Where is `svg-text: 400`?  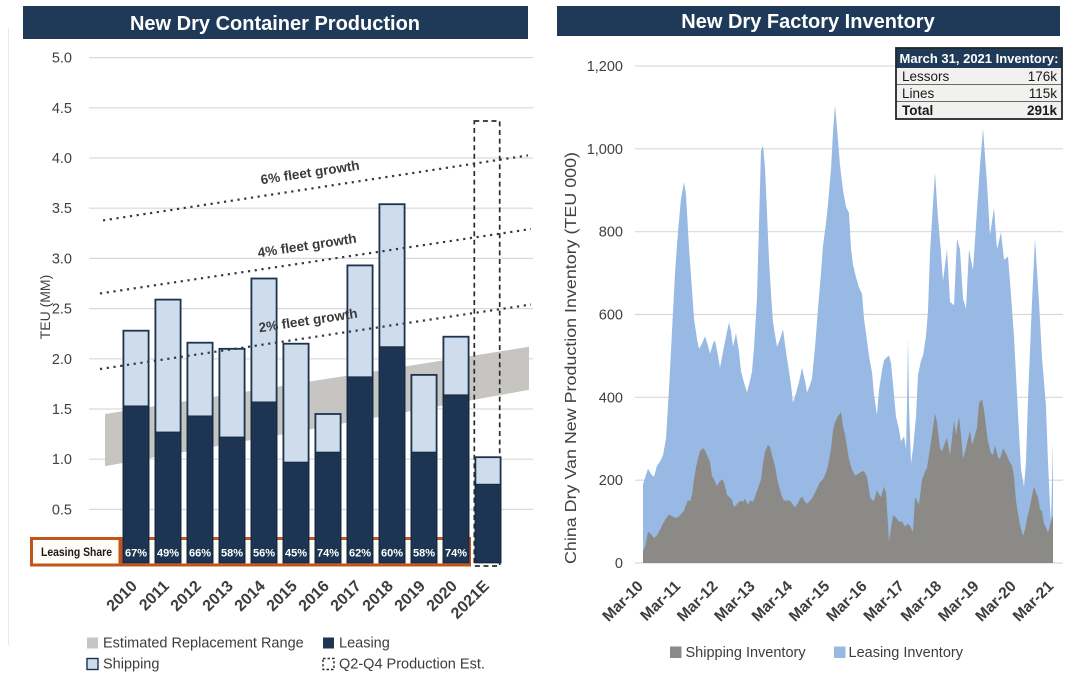 svg-text: 400 is located at coordinates (611, 398).